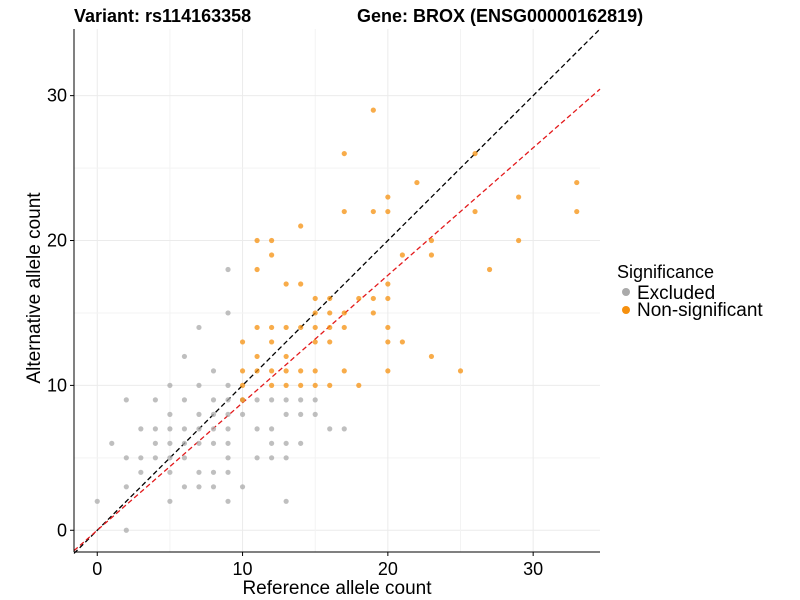  I want to click on x-axis-label: Reference allele count, so click(337, 588).